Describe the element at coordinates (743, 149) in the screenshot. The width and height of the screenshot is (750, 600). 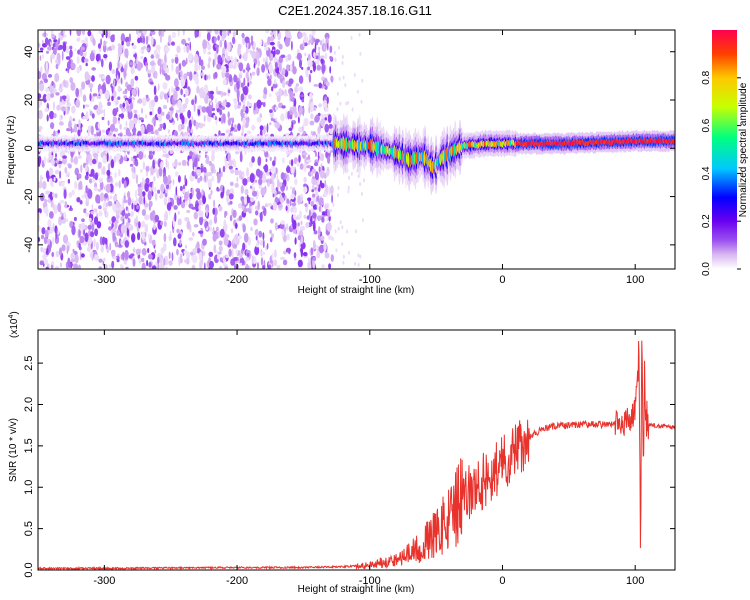
I see `colorbar-label: Normalized spectral amplitude` at that location.